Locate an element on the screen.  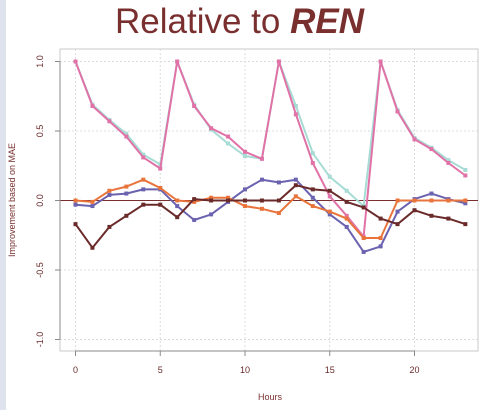
x-tick-label: 0 is located at coordinates (75, 370).